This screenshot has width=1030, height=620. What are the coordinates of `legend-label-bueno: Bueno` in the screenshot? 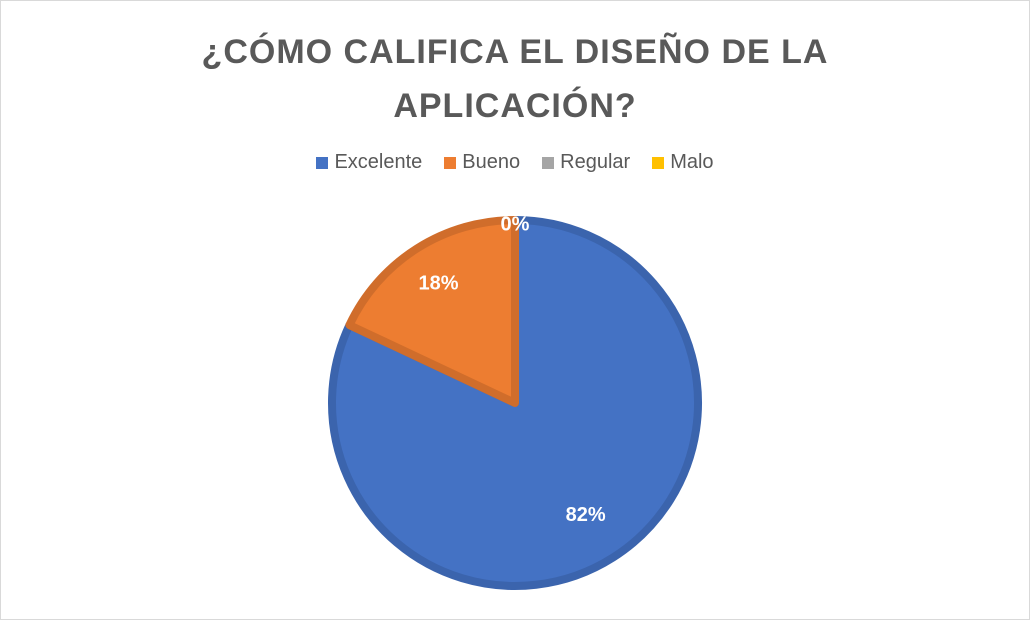 It's located at (491, 162).